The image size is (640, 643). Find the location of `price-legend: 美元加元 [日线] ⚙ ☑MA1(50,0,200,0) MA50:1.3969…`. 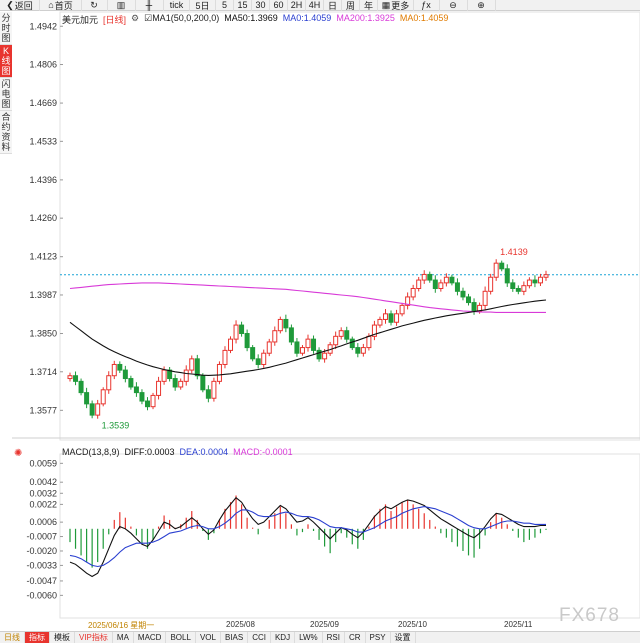

price-legend: 美元加元 [日线] ⚙ ☑MA1(50,0,200,0) MA50:1.3969… is located at coordinates (255, 19).